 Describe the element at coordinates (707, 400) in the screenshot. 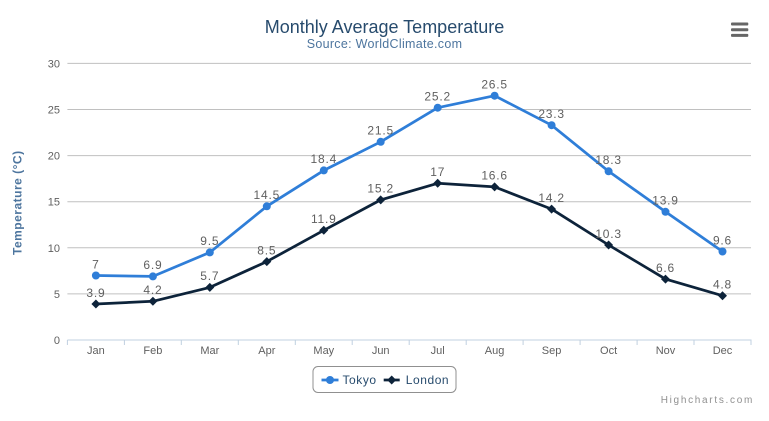

I see `svg-text: Highcharts.com` at that location.